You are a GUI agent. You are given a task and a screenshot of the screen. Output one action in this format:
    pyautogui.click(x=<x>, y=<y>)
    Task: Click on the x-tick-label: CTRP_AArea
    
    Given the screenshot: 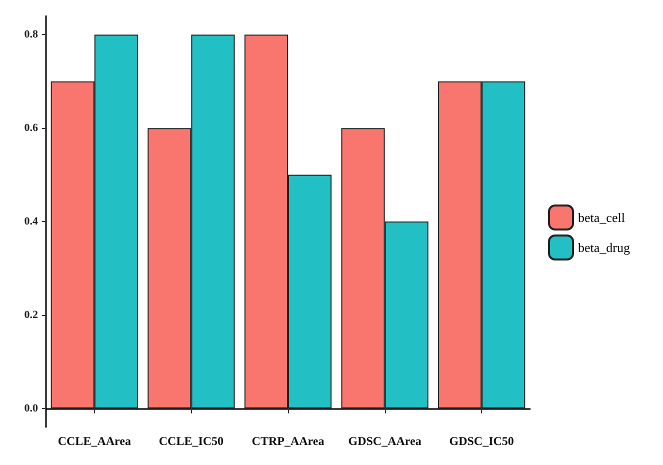 What is the action you would take?
    pyautogui.click(x=288, y=441)
    